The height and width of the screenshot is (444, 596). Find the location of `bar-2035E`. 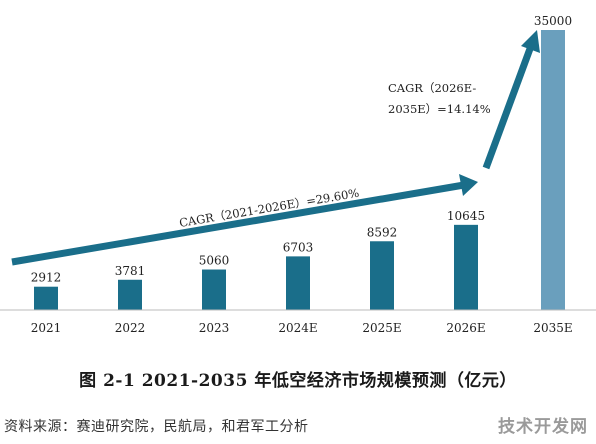

bar-2035E is located at coordinates (553, 170).